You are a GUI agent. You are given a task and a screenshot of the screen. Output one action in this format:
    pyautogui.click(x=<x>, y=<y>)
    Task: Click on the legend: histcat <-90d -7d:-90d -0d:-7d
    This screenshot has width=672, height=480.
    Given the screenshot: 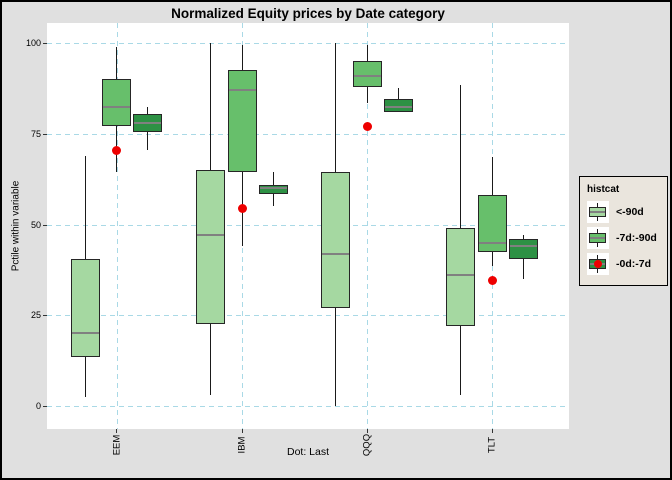 What is the action you would take?
    pyautogui.click(x=623, y=231)
    